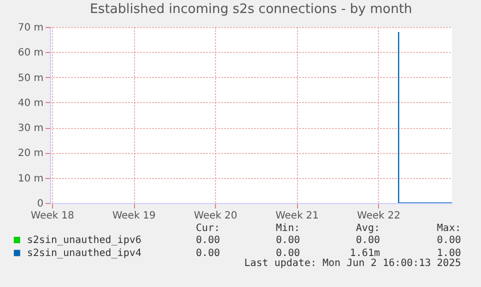  What do you see at coordinates (216, 216) in the screenshot?
I see `x-tick-label: Week 20` at bounding box center [216, 216].